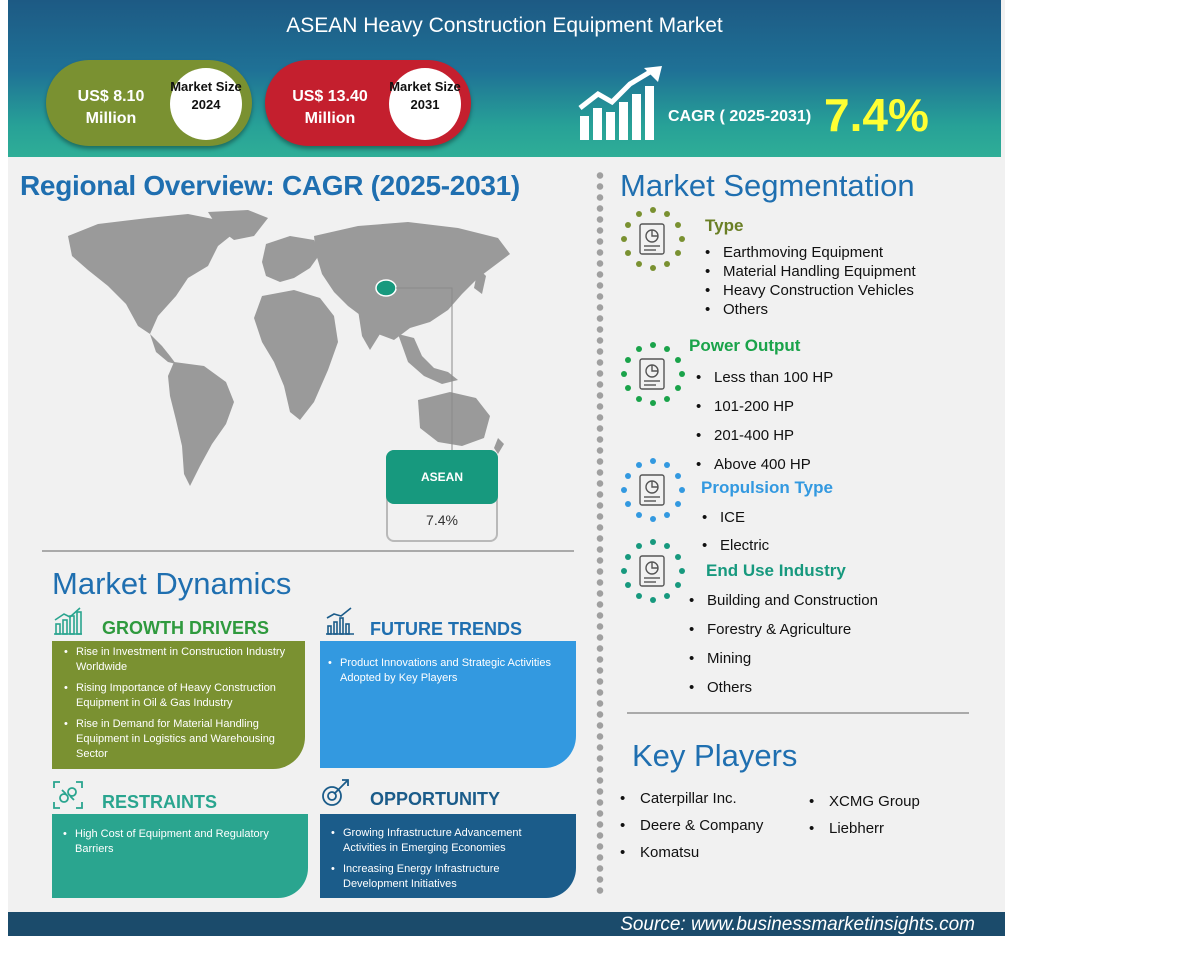 Image resolution: width=1184 pixels, height=959 pixels. I want to click on end-use-industry-item: Others, so click(783, 687).